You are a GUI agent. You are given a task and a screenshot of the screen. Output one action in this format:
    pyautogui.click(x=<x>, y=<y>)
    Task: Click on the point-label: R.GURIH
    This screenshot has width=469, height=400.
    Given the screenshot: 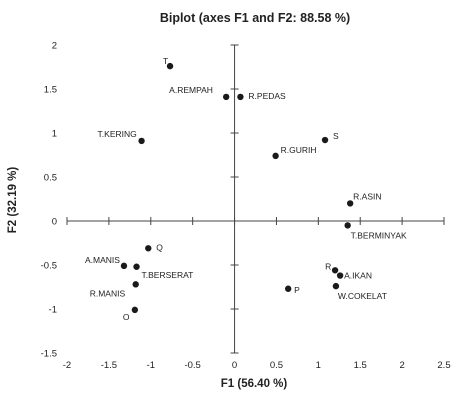 What is the action you would take?
    pyautogui.click(x=299, y=150)
    